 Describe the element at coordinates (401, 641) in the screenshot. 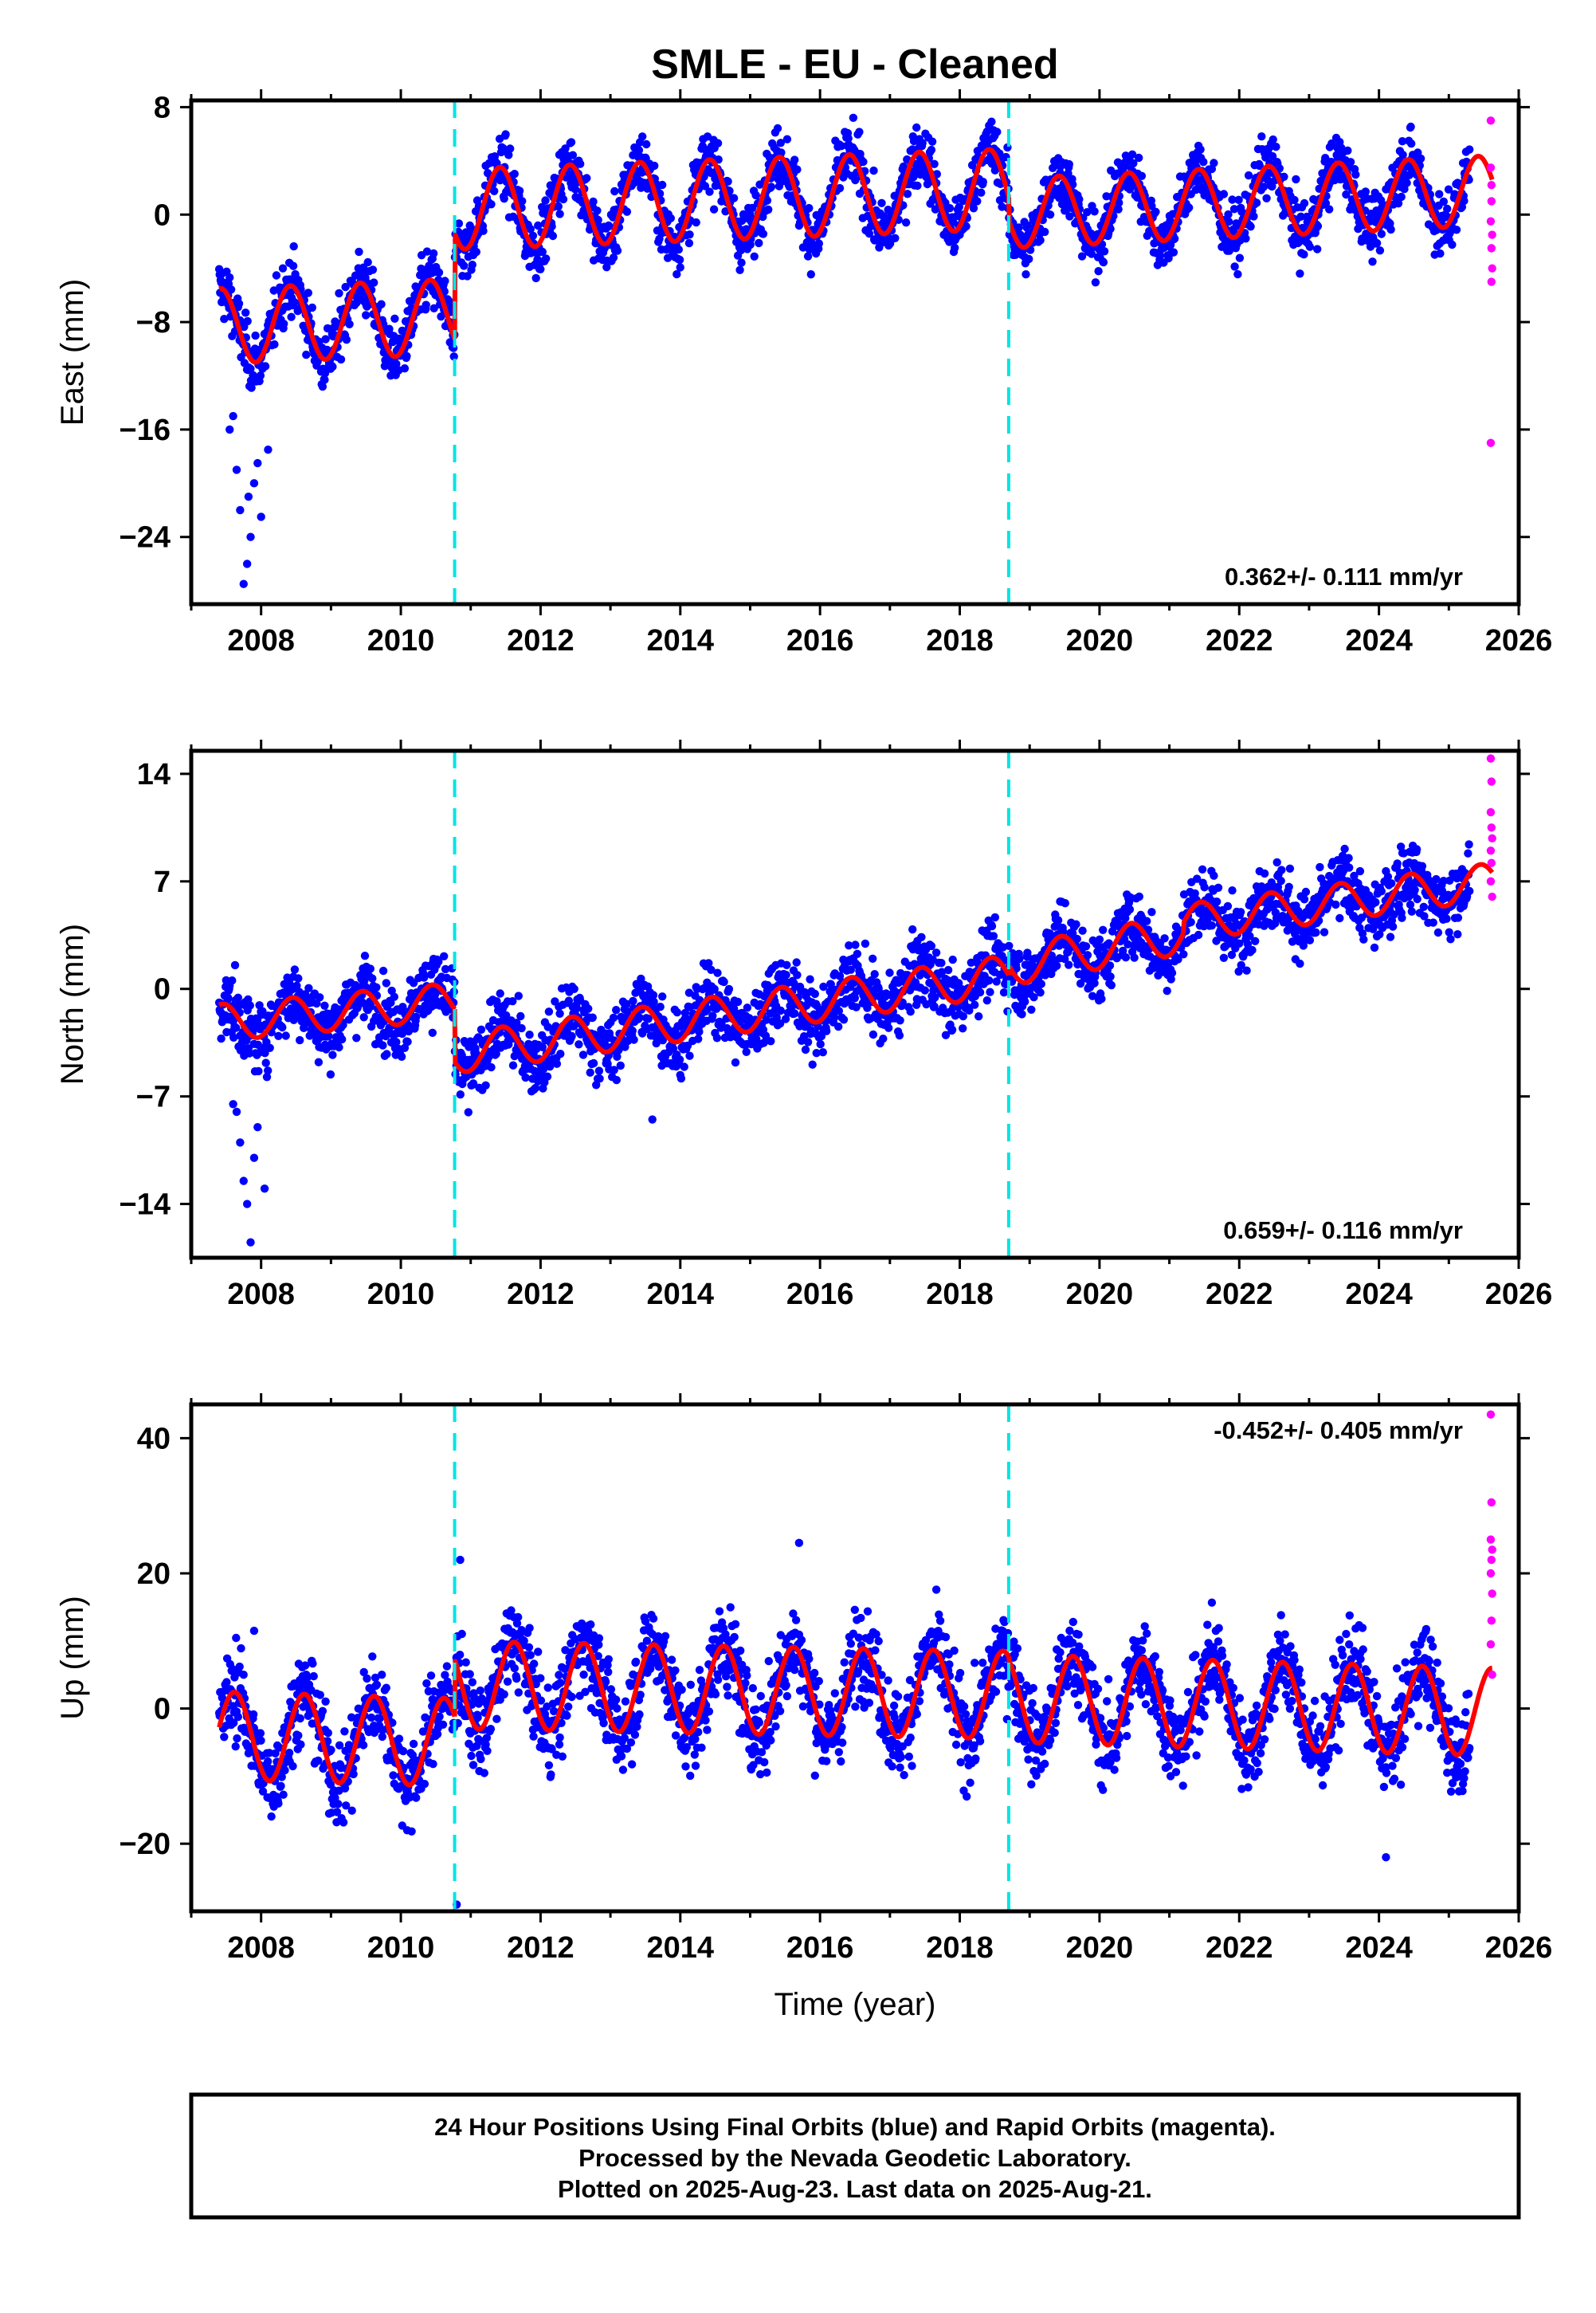

I see `x-tick-label: 2010` at that location.